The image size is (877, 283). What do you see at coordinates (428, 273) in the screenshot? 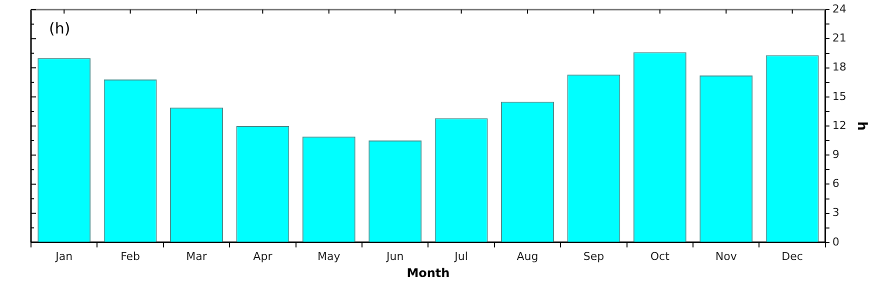
I see `x-axis-title: Month` at bounding box center [428, 273].